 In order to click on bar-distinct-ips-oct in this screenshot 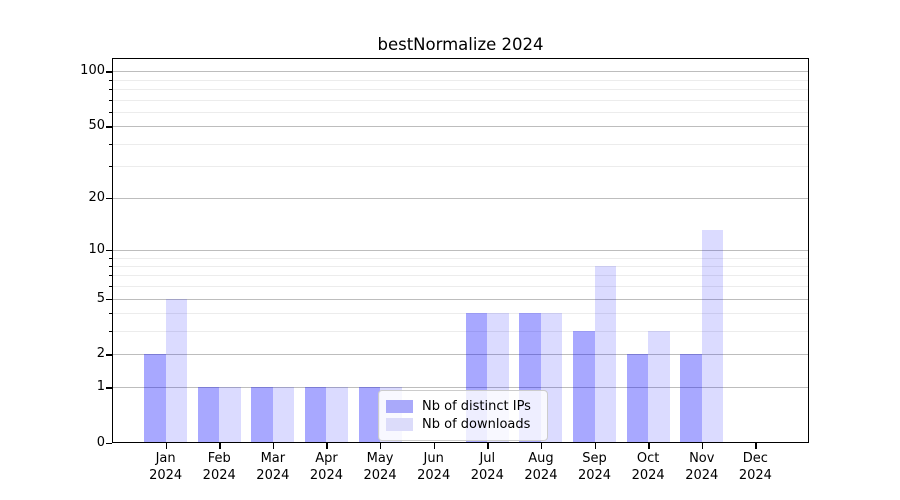, I will do `click(637, 398)`.